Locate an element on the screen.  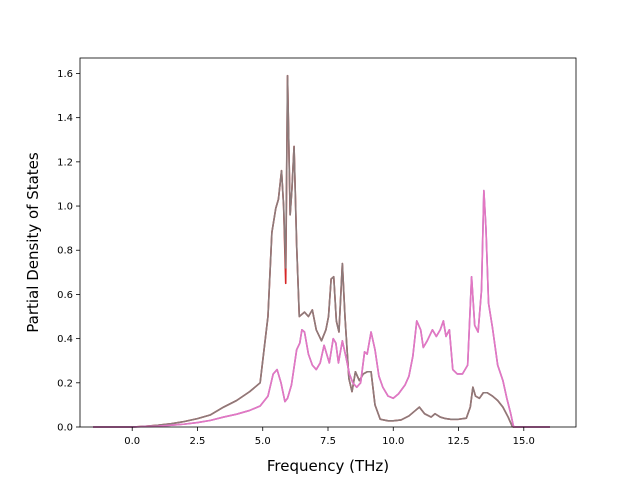
y-tick-label: 0.8 is located at coordinates (65, 251).